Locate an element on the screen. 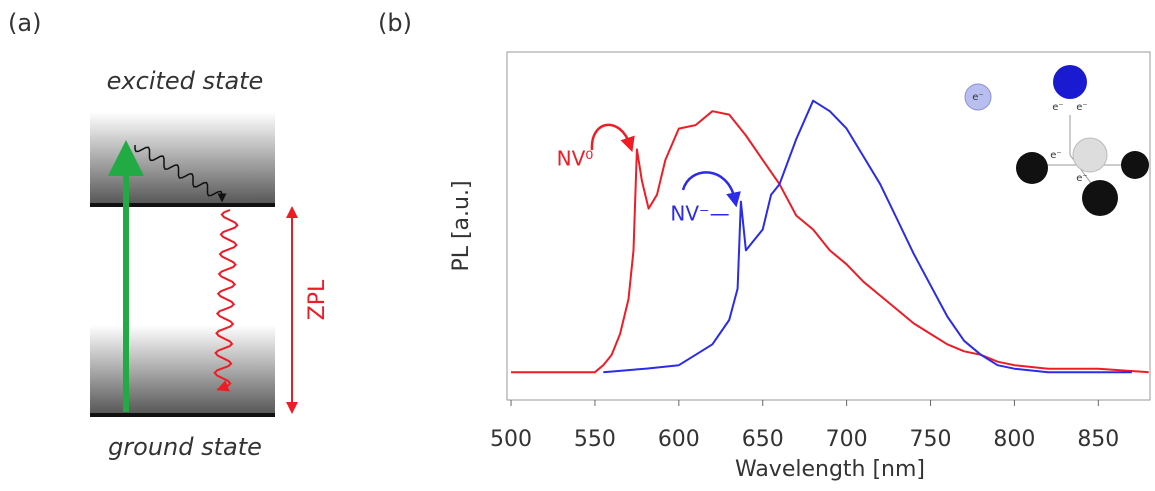 This screenshot has height=491, width=1155. panel-label: (a) is located at coordinates (24, 23).